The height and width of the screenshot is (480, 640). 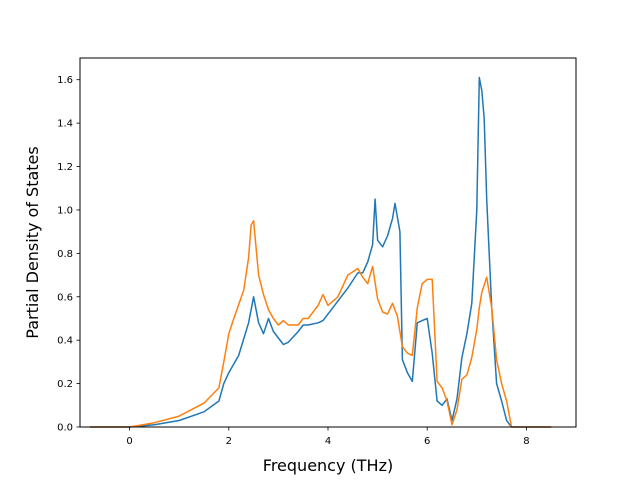 I want to click on x-axis-title: Frequency (THz), so click(x=328, y=465).